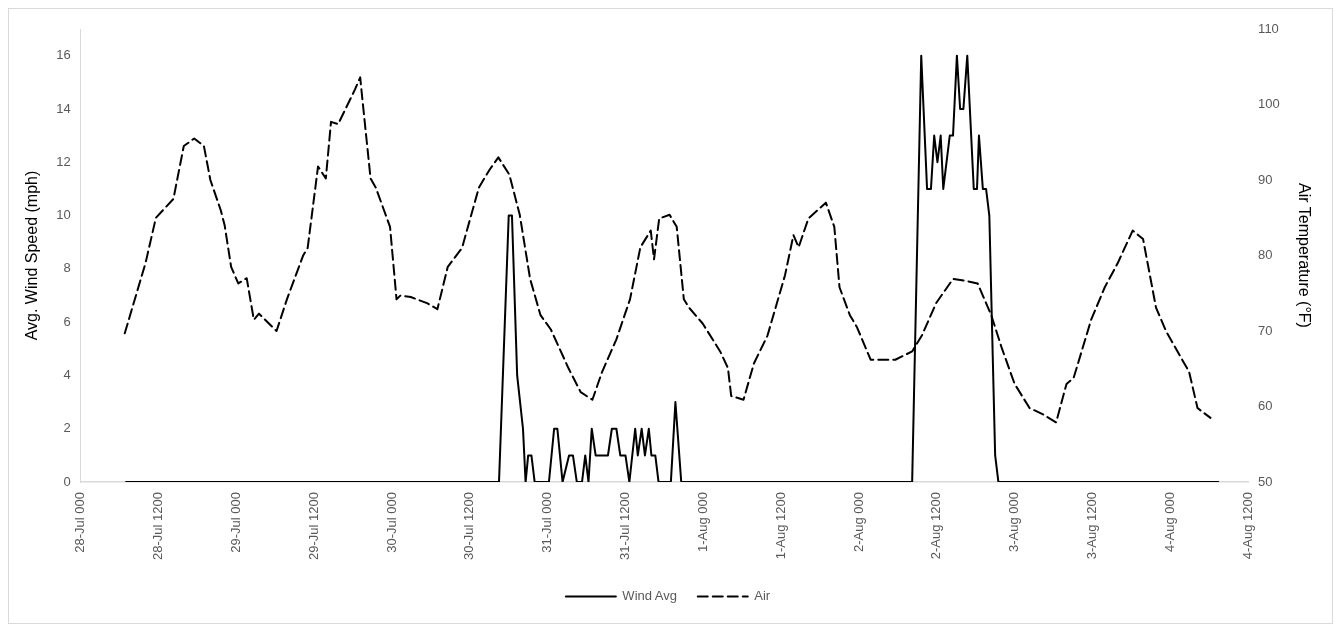 This screenshot has width=1341, height=632. Describe the element at coordinates (762, 596) in the screenshot. I see `legend-label: Air` at that location.